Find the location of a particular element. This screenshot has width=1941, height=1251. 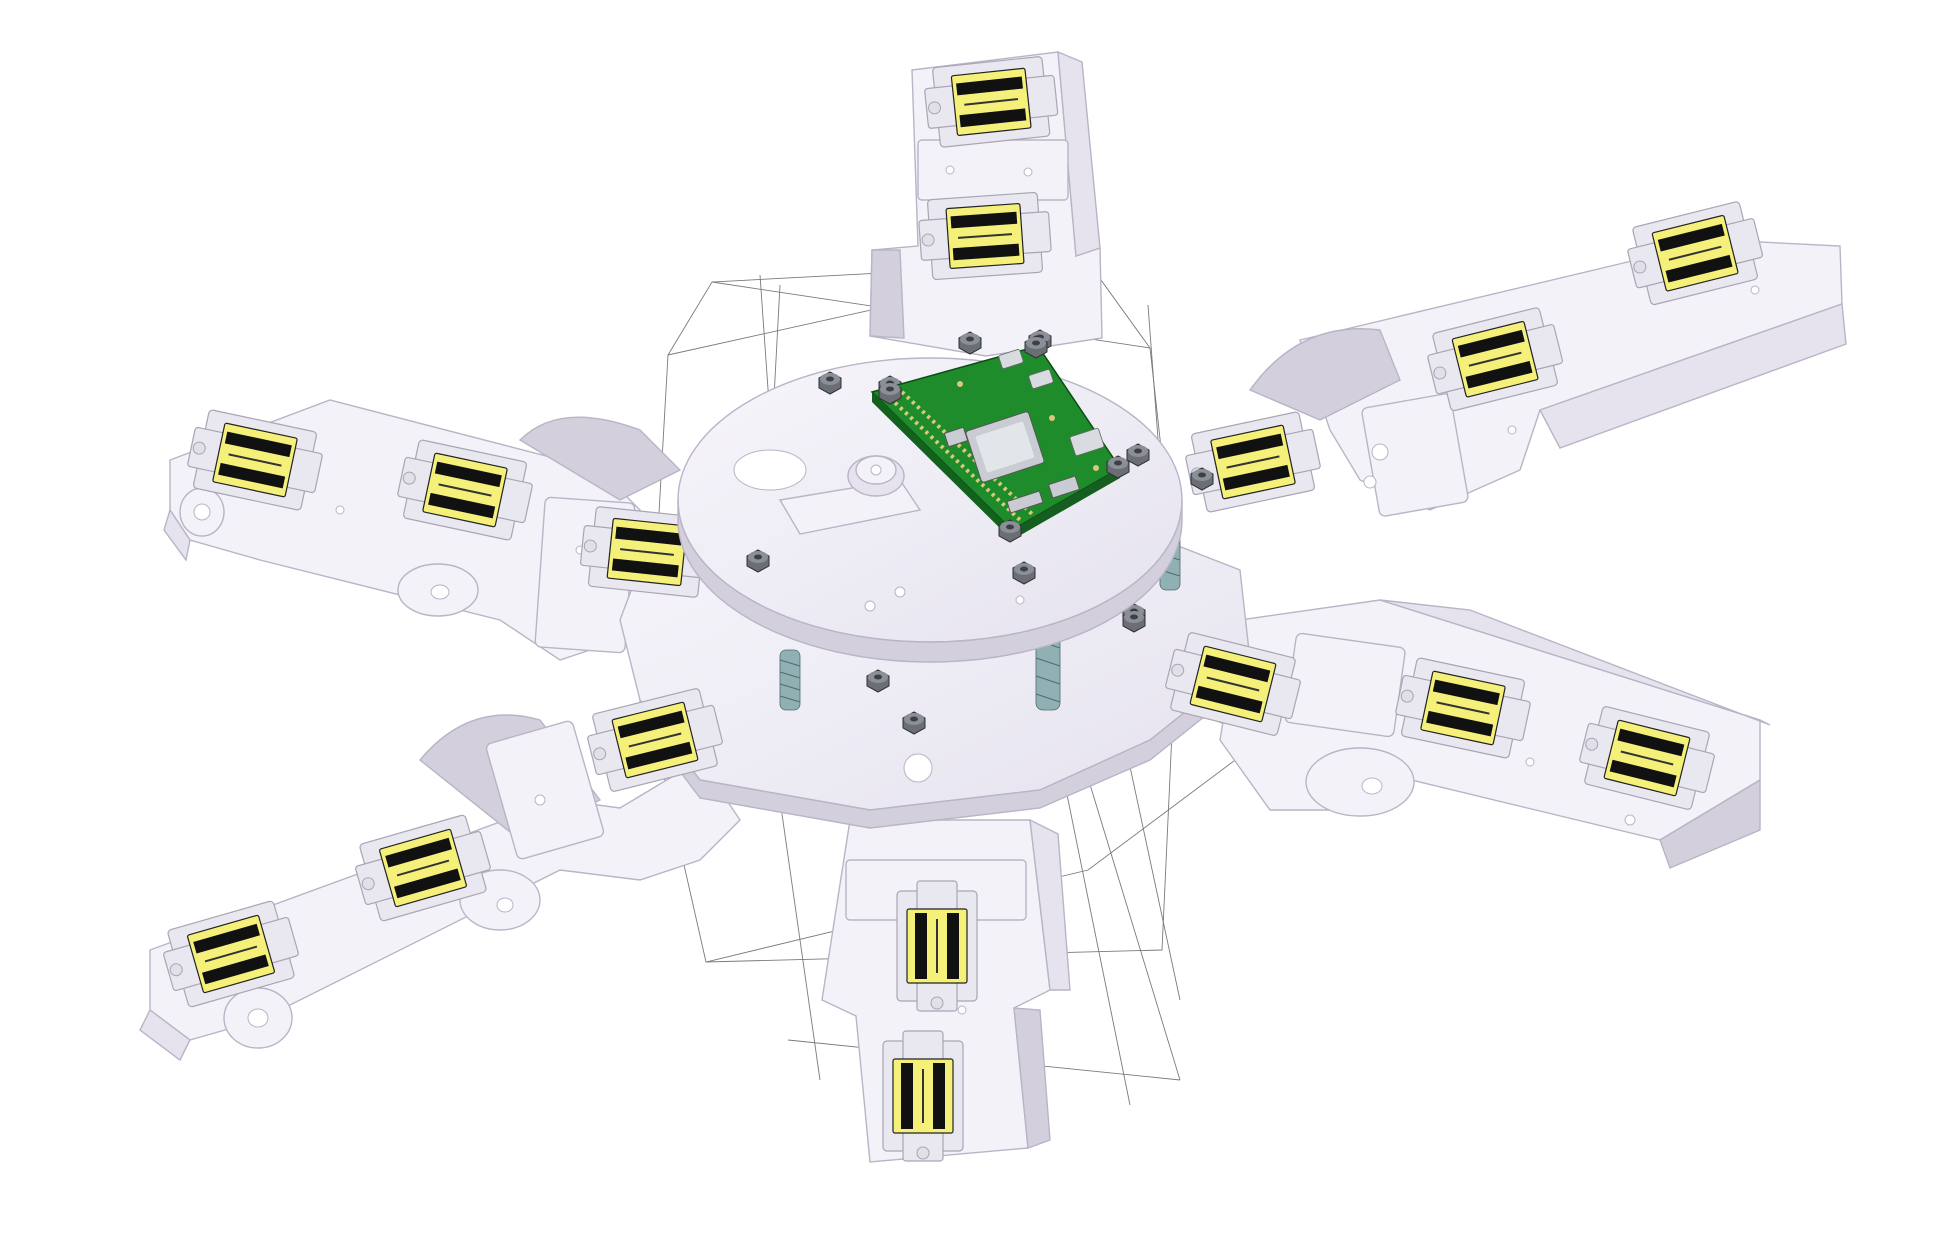

leg-front is located at coordinates (986, 203).